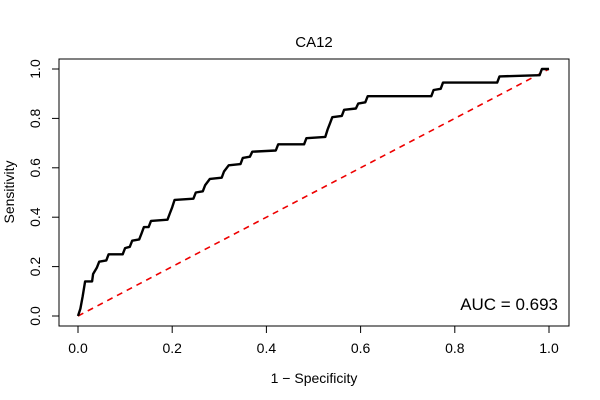 This screenshot has width=600, height=400. I want to click on chart-title: CA12, so click(314, 42).